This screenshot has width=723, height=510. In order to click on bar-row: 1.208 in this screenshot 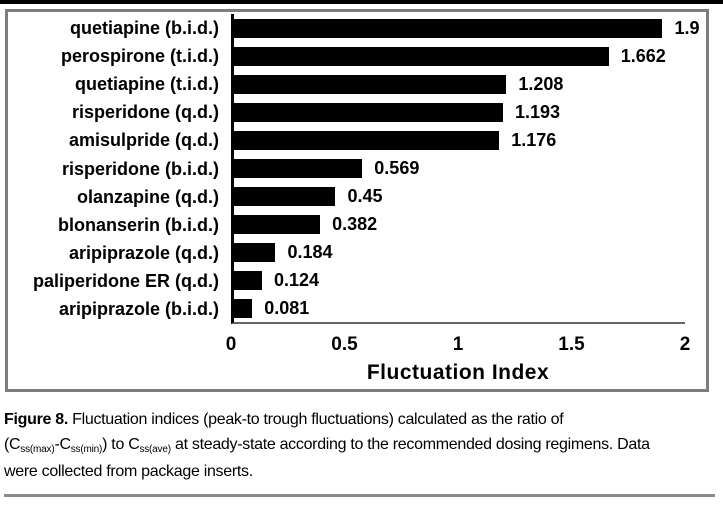, I will do `click(459, 84)`.